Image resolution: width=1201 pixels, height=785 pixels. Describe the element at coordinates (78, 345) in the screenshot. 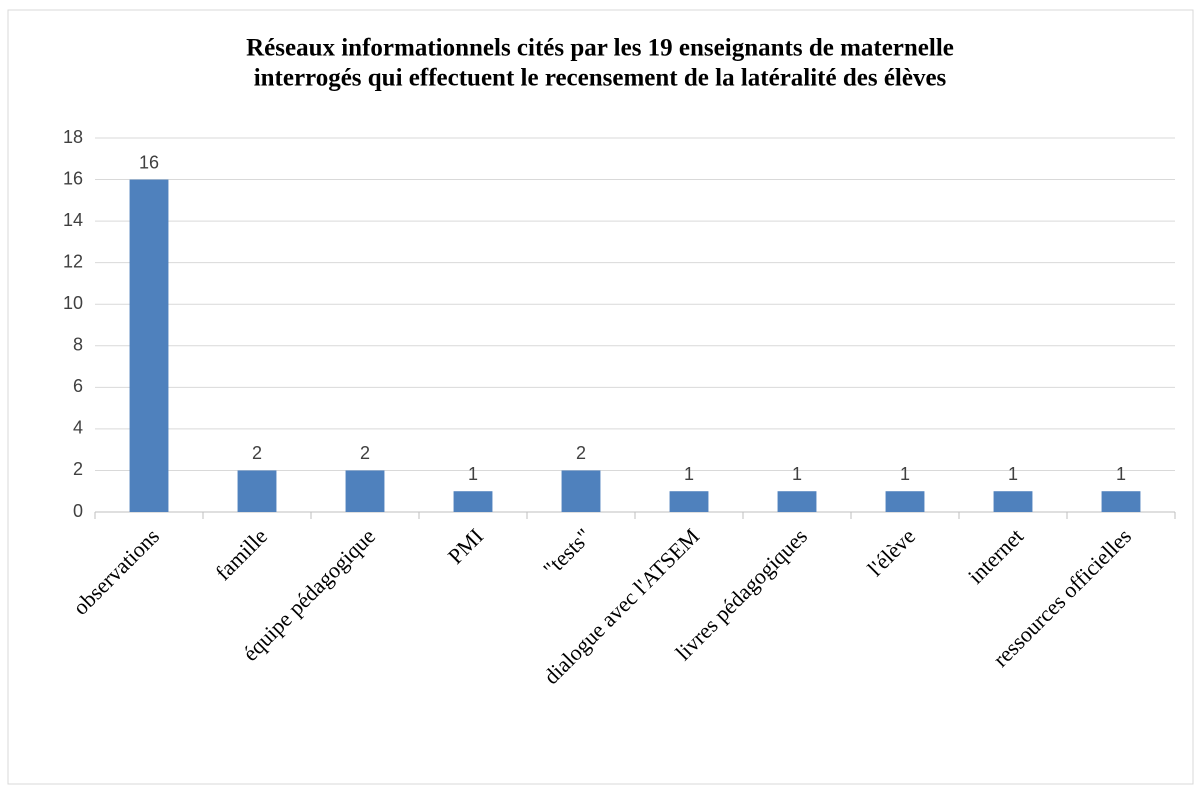

I see `y-tick-label: 8` at that location.